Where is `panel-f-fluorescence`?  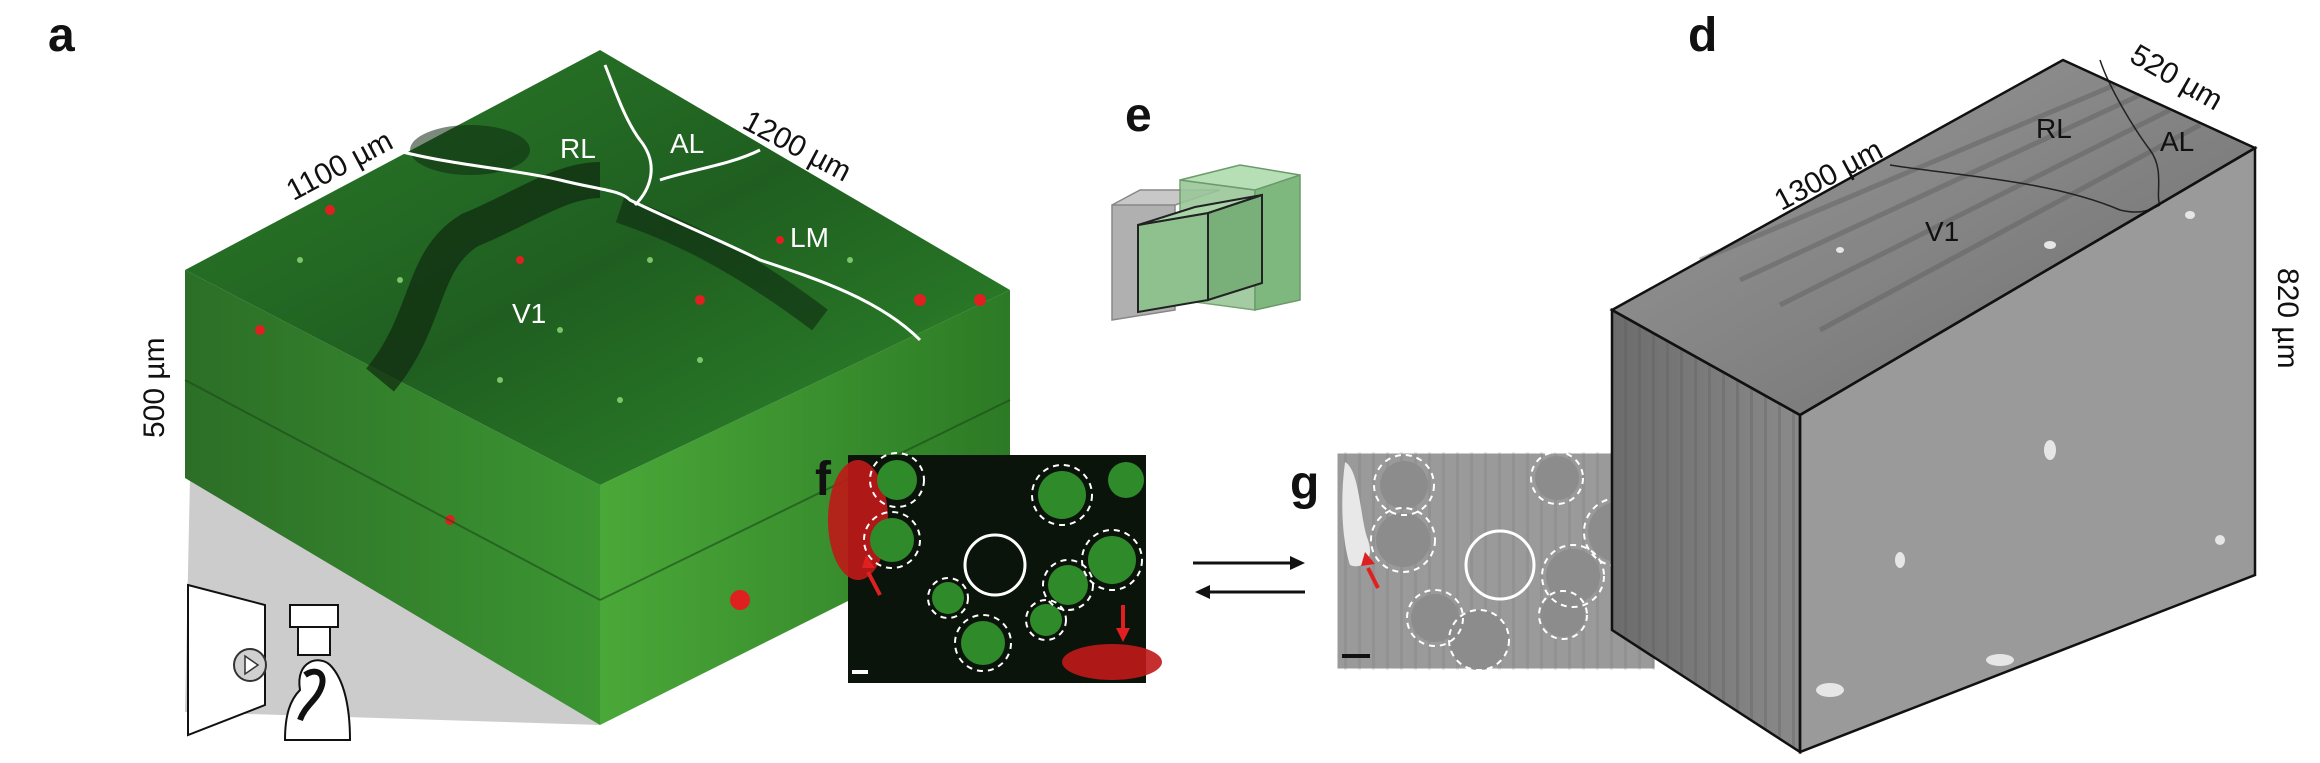
panel-f-fluorescence is located at coordinates (995, 567).